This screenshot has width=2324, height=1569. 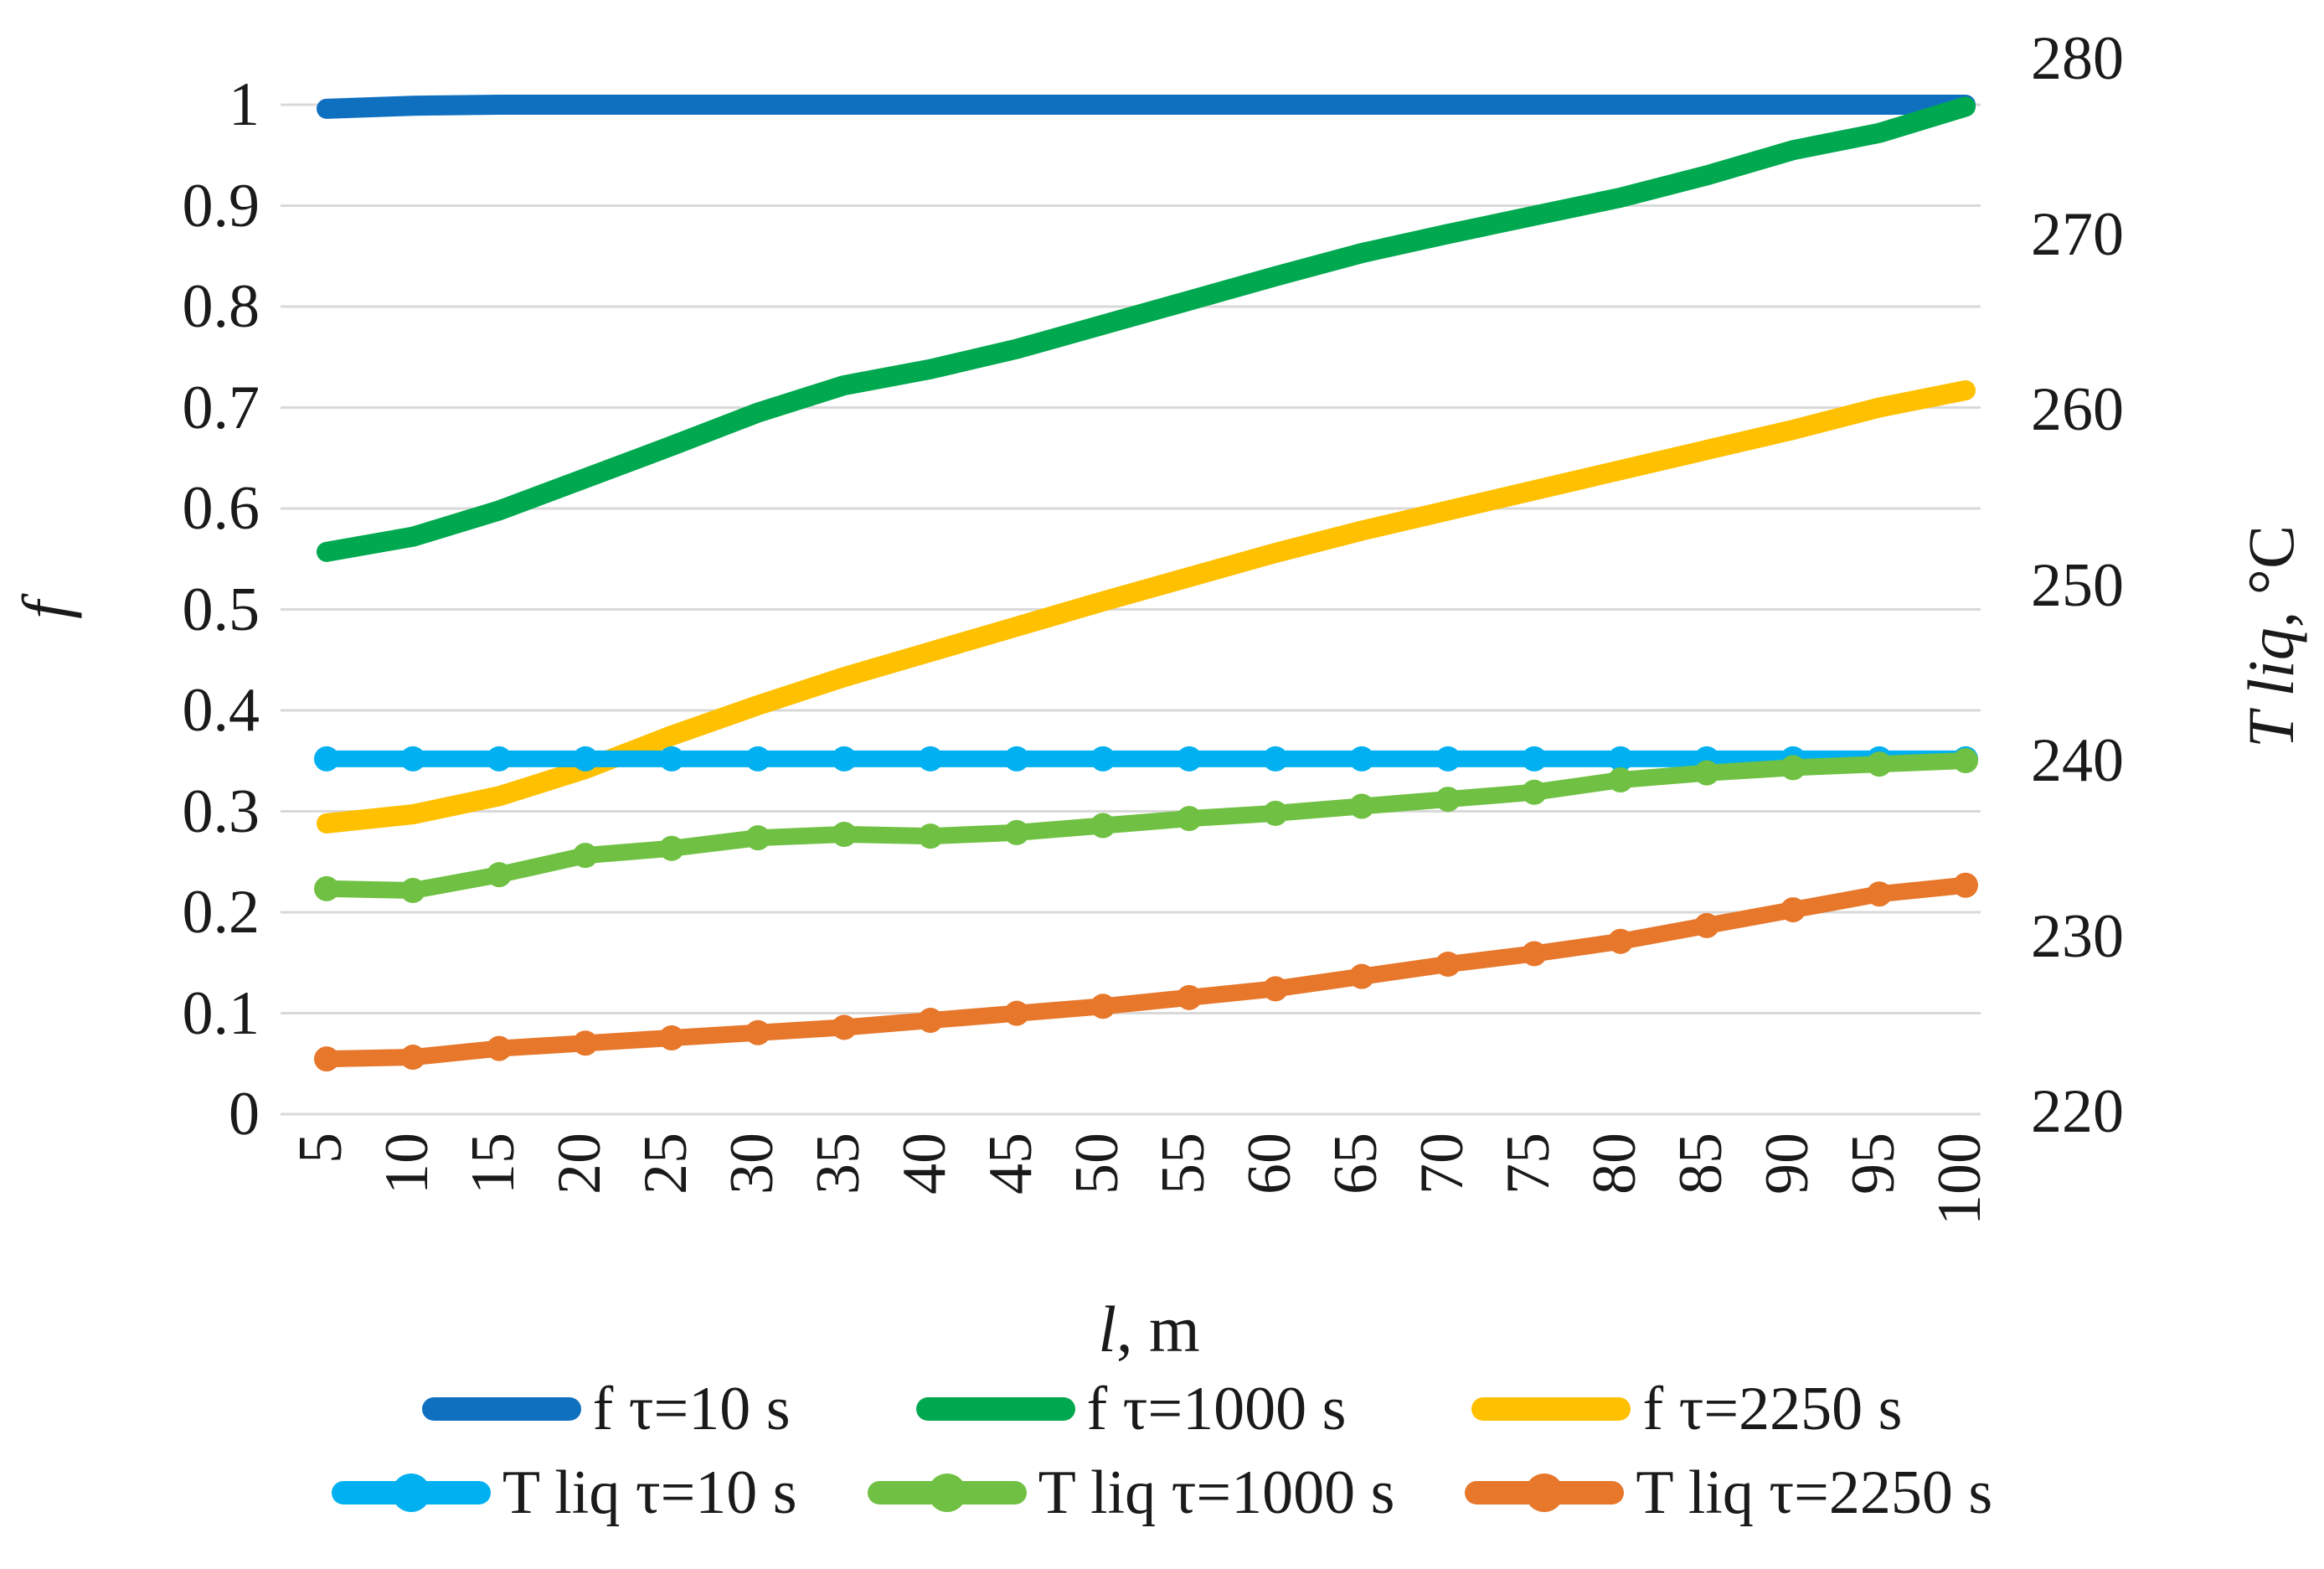 I want to click on right-axis-tick-label: 240, so click(x=2077, y=760).